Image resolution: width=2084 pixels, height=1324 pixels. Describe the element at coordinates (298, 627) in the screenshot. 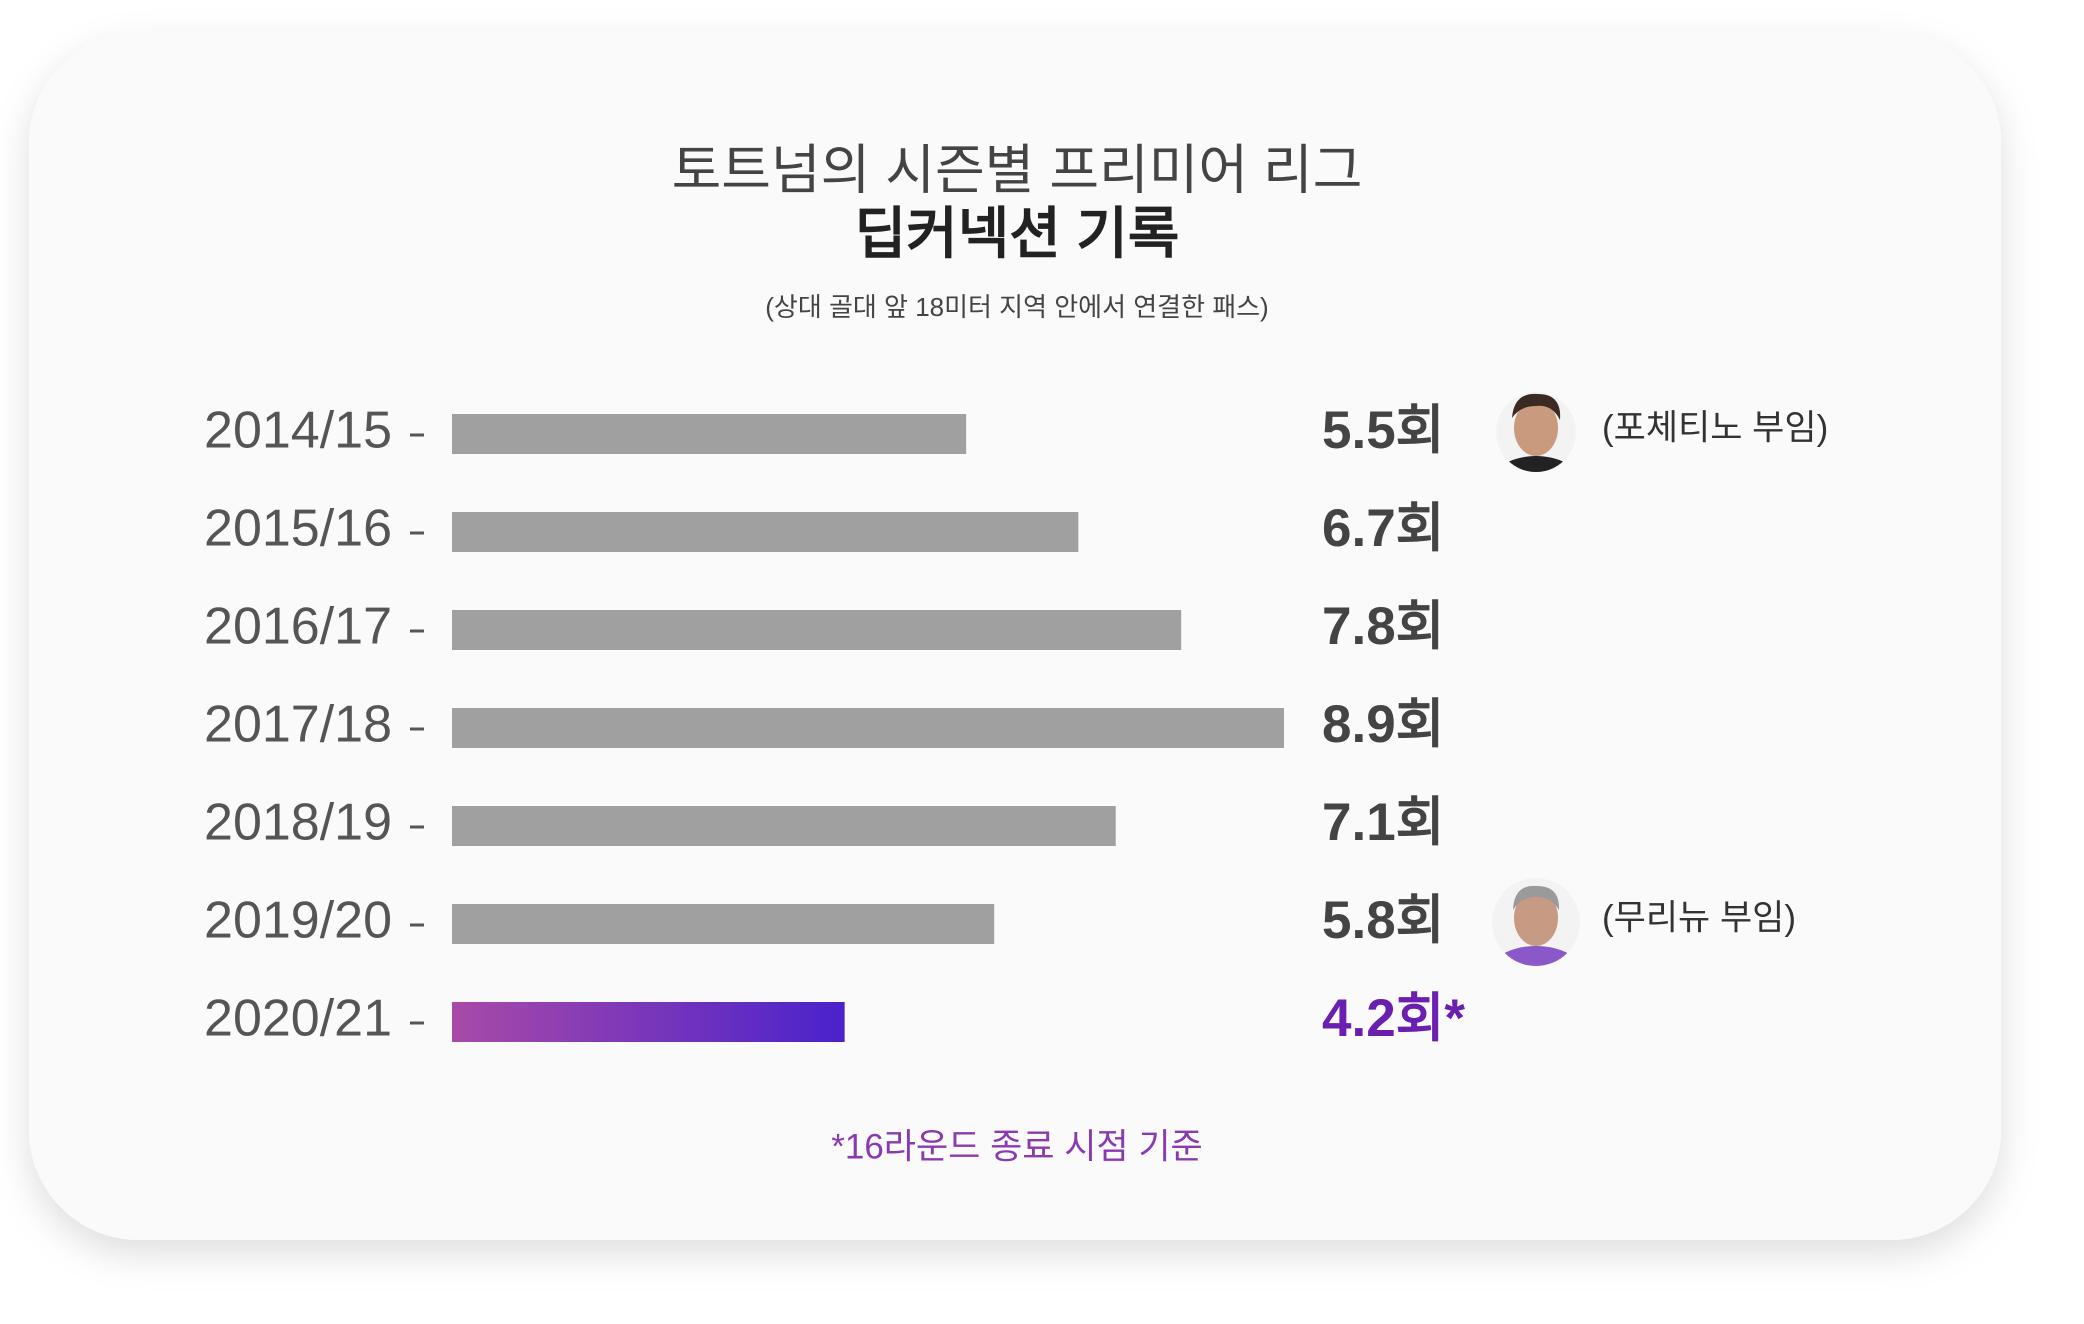

I see `y-tick-label: 2016/17` at that location.